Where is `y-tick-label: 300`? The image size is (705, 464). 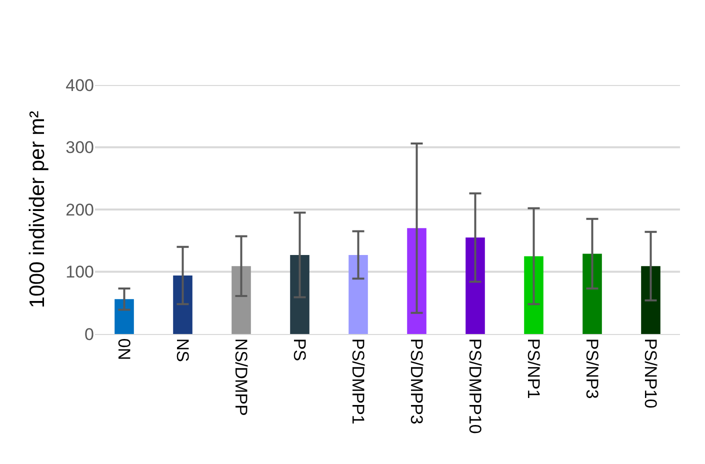
y-tick-label: 300 is located at coordinates (80, 148).